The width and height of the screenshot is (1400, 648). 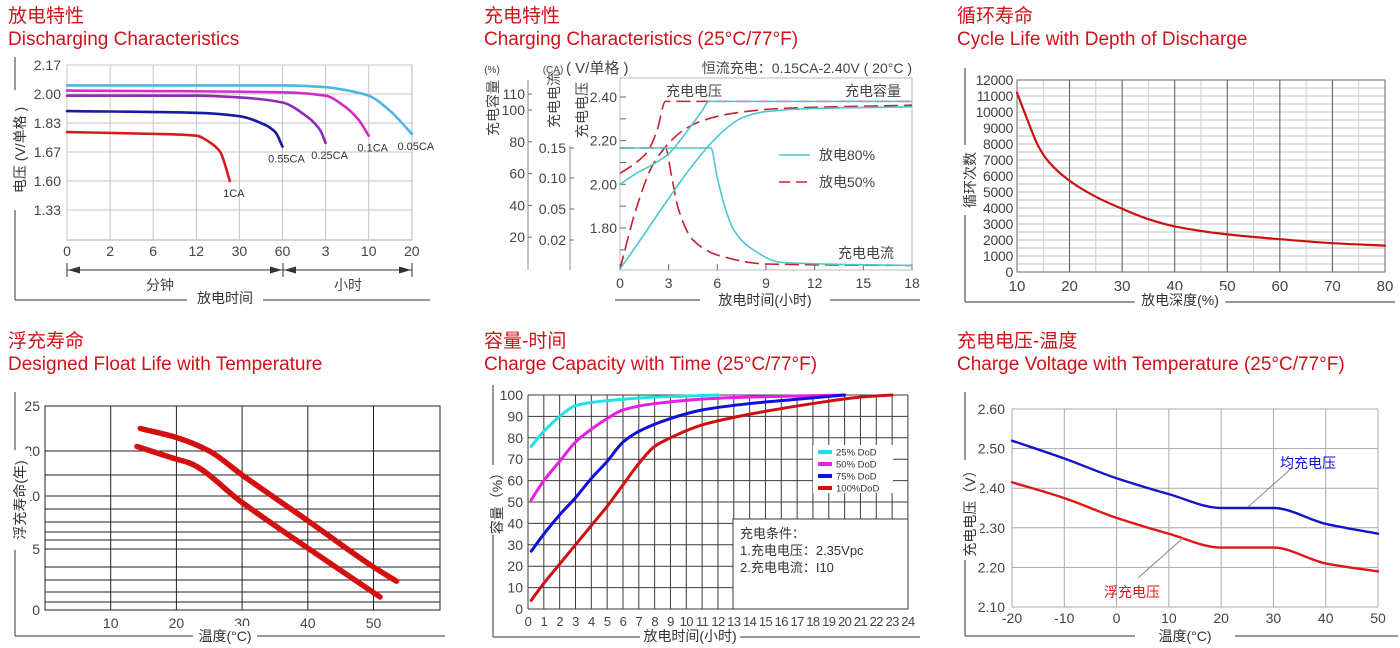 I want to click on y-tick-label: 2.50, so click(x=991, y=449).